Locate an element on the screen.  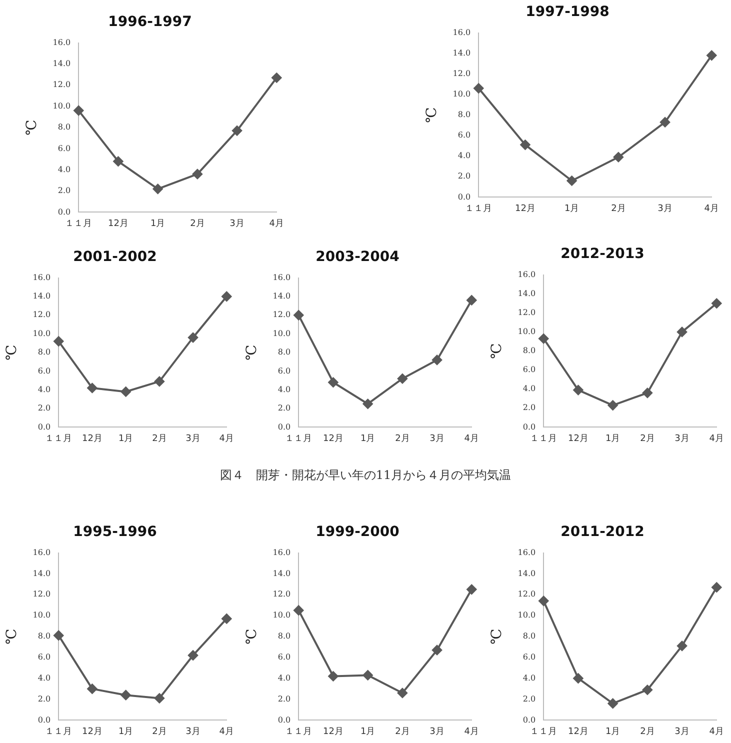
chart-title: 1995-1996 is located at coordinates (115, 532).